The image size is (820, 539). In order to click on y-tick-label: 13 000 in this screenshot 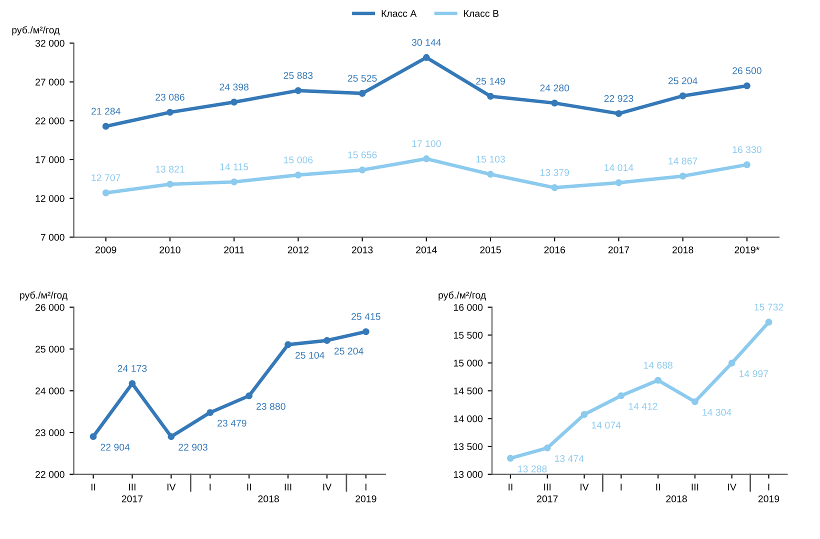, I will do `click(468, 474)`.